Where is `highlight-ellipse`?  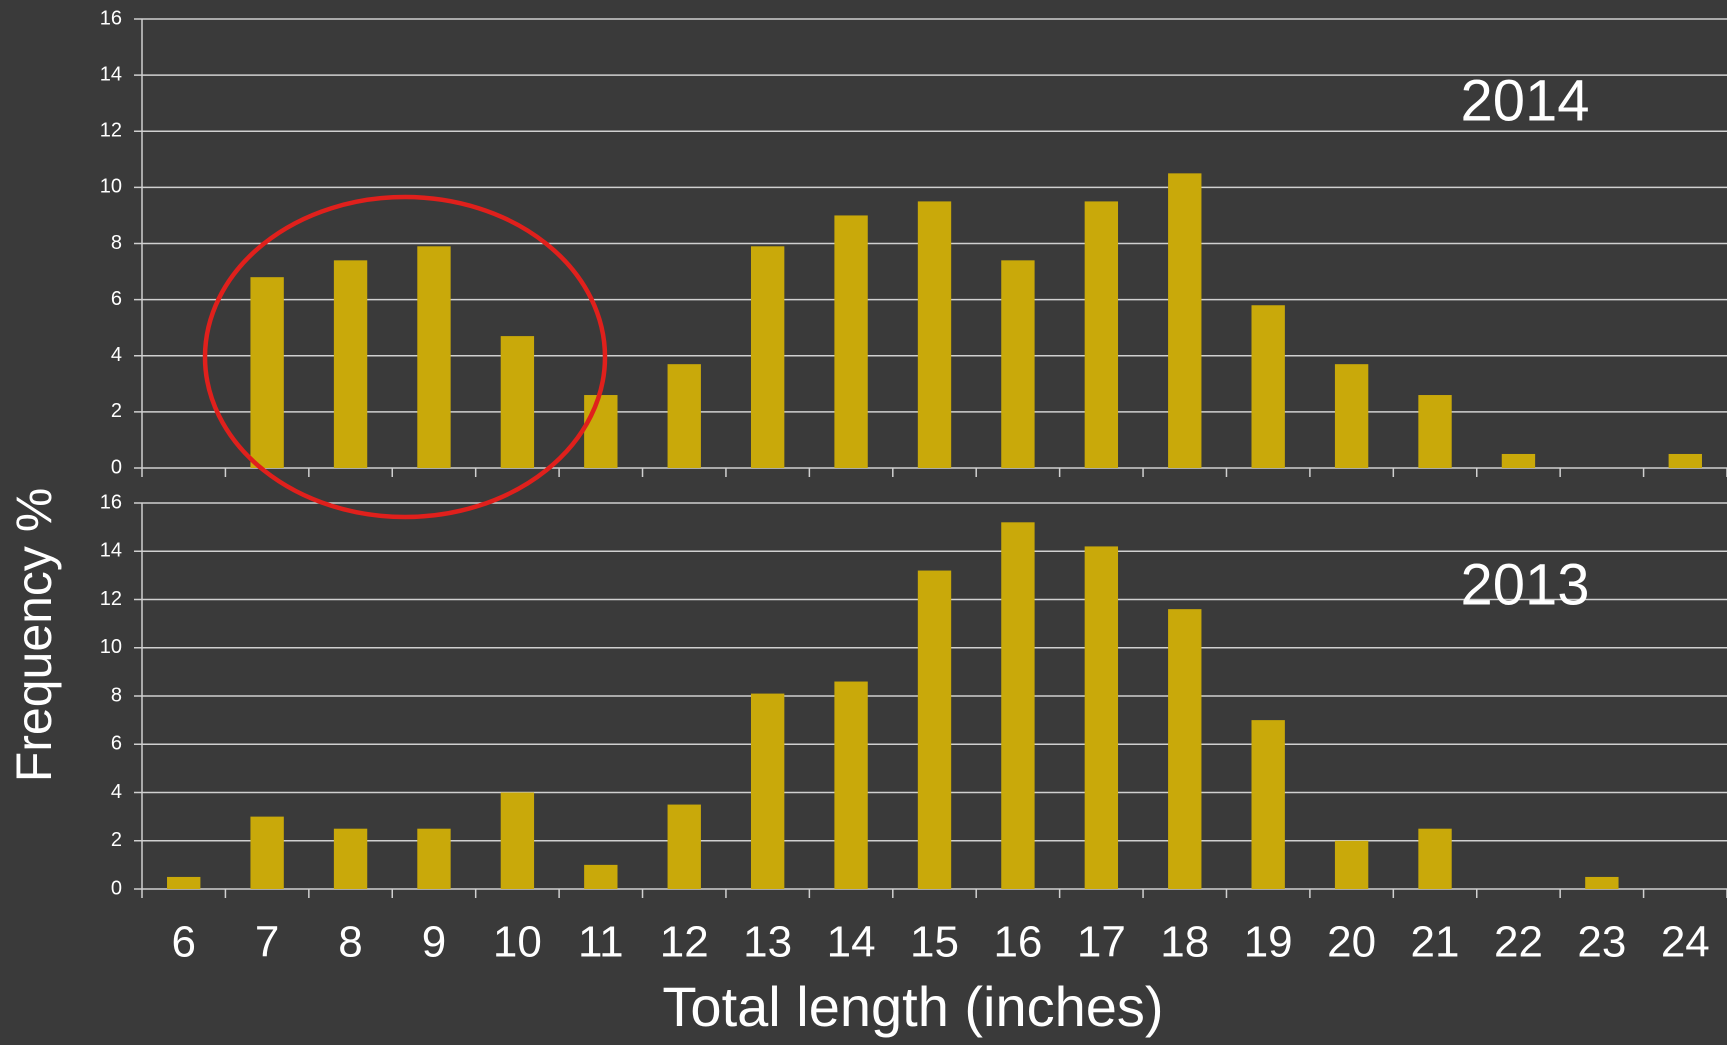 highlight-ellipse is located at coordinates (405, 357).